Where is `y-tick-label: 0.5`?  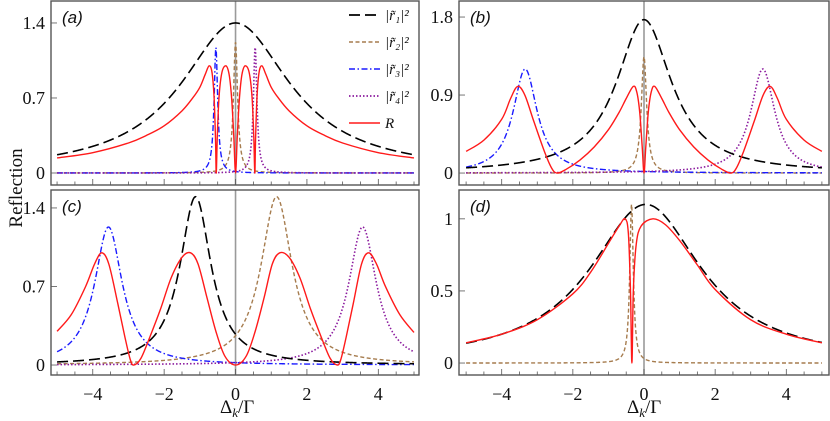
y-tick-label: 0.5 is located at coordinates (442, 291).